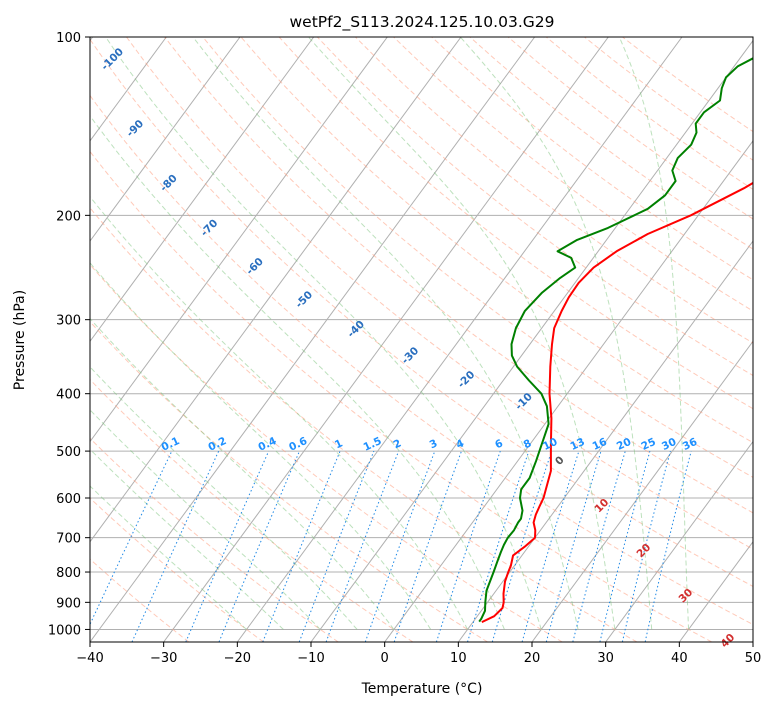  Describe the element at coordinates (669, 444) in the screenshot. I see `mixing-ratio-label: 30` at that location.